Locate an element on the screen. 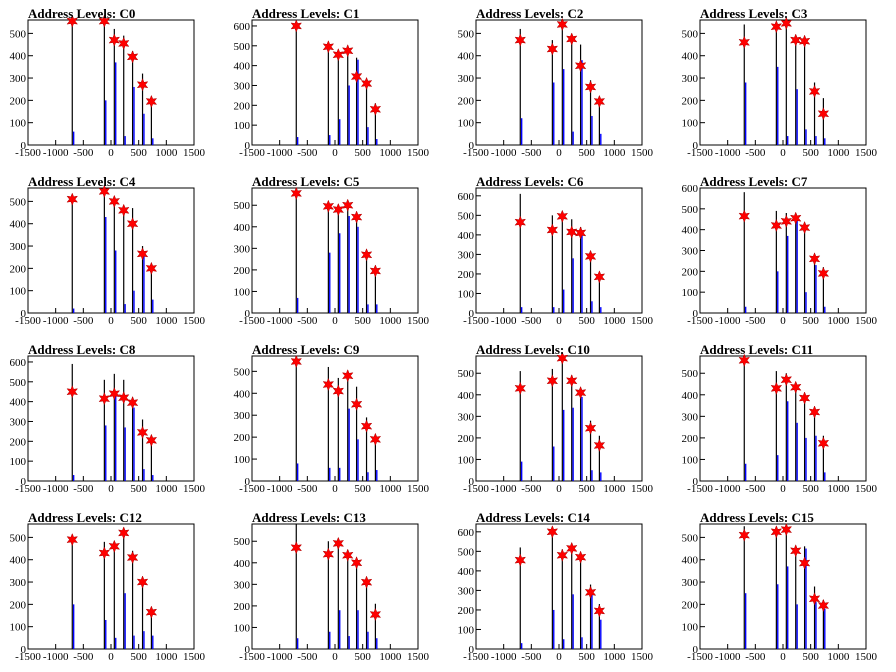  chart-title: Address Levels: C11 is located at coordinates (757, 349).